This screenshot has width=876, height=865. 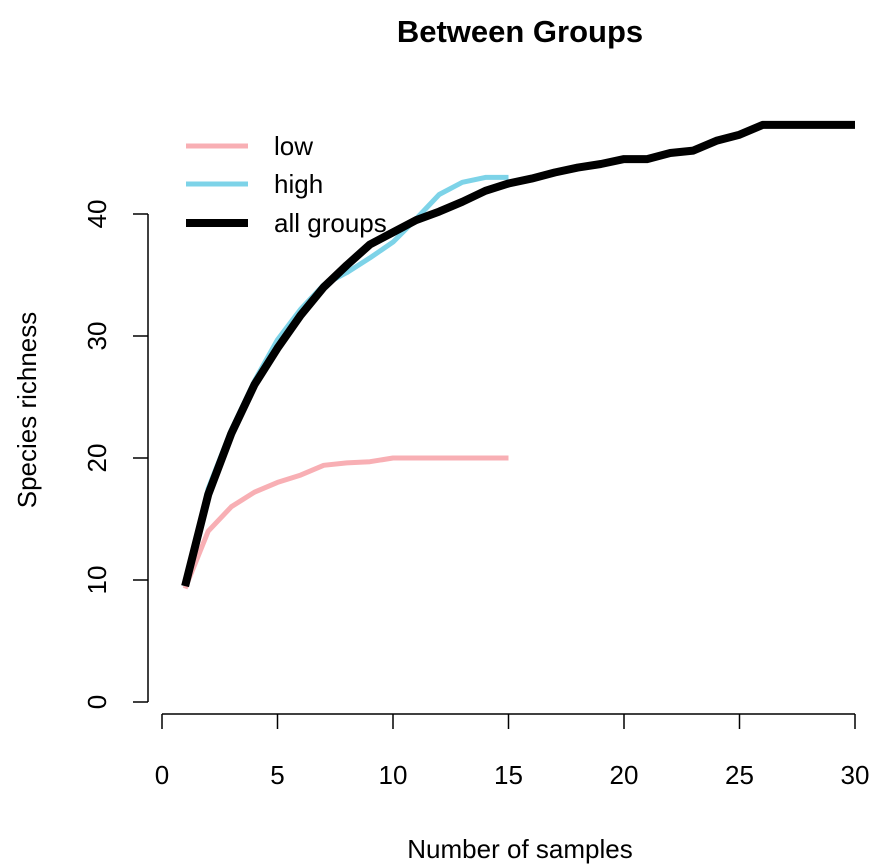 What do you see at coordinates (519, 849) in the screenshot?
I see `x-axis-label: Number of samples` at bounding box center [519, 849].